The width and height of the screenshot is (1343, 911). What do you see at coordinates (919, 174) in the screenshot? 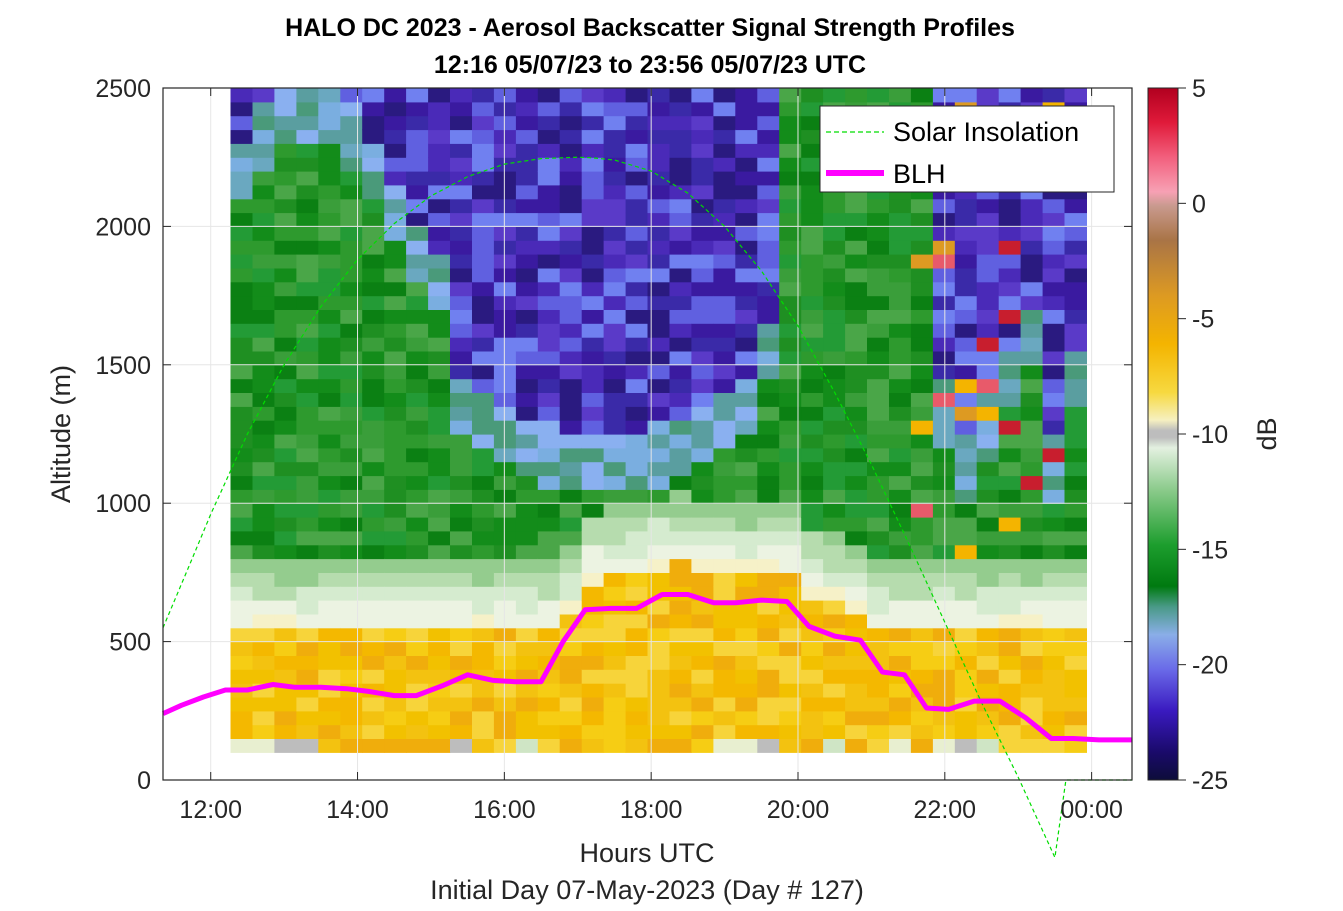
I see `legend-blh-label: BLH` at bounding box center [919, 174].